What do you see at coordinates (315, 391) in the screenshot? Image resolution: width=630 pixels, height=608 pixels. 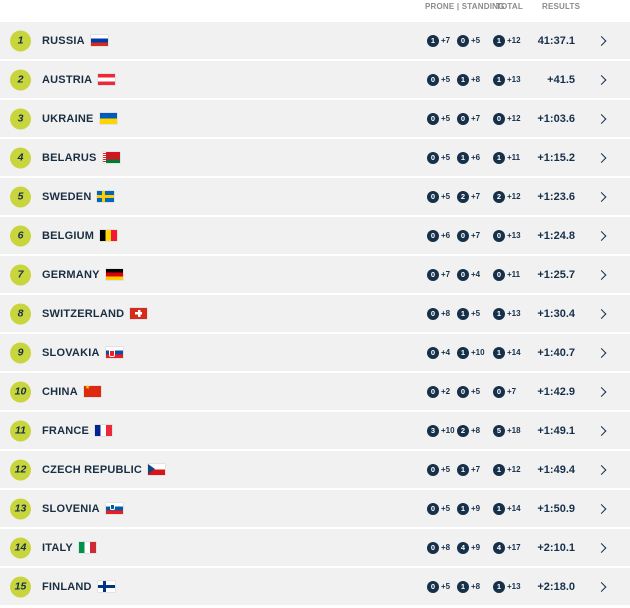 I see `table-row: 10 CHINA 0 +2 0 +5 0 +7 +1:42.9` at bounding box center [315, 391].